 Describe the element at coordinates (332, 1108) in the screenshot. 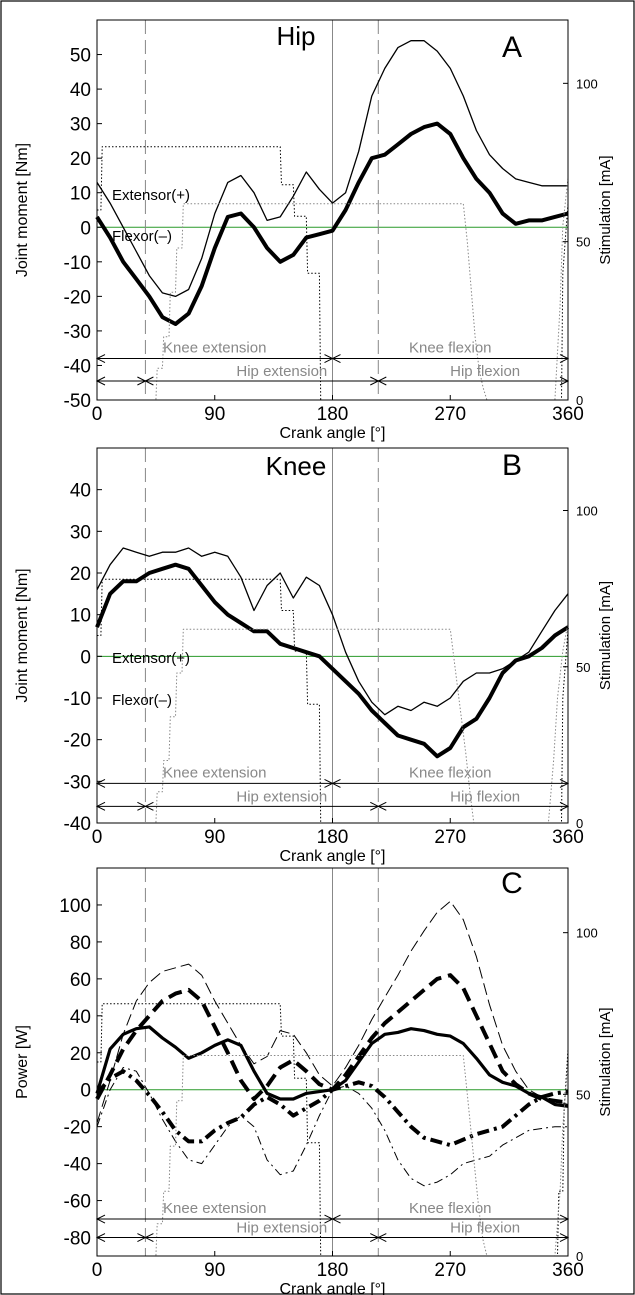

I see `series-thick-dashdot` at that location.